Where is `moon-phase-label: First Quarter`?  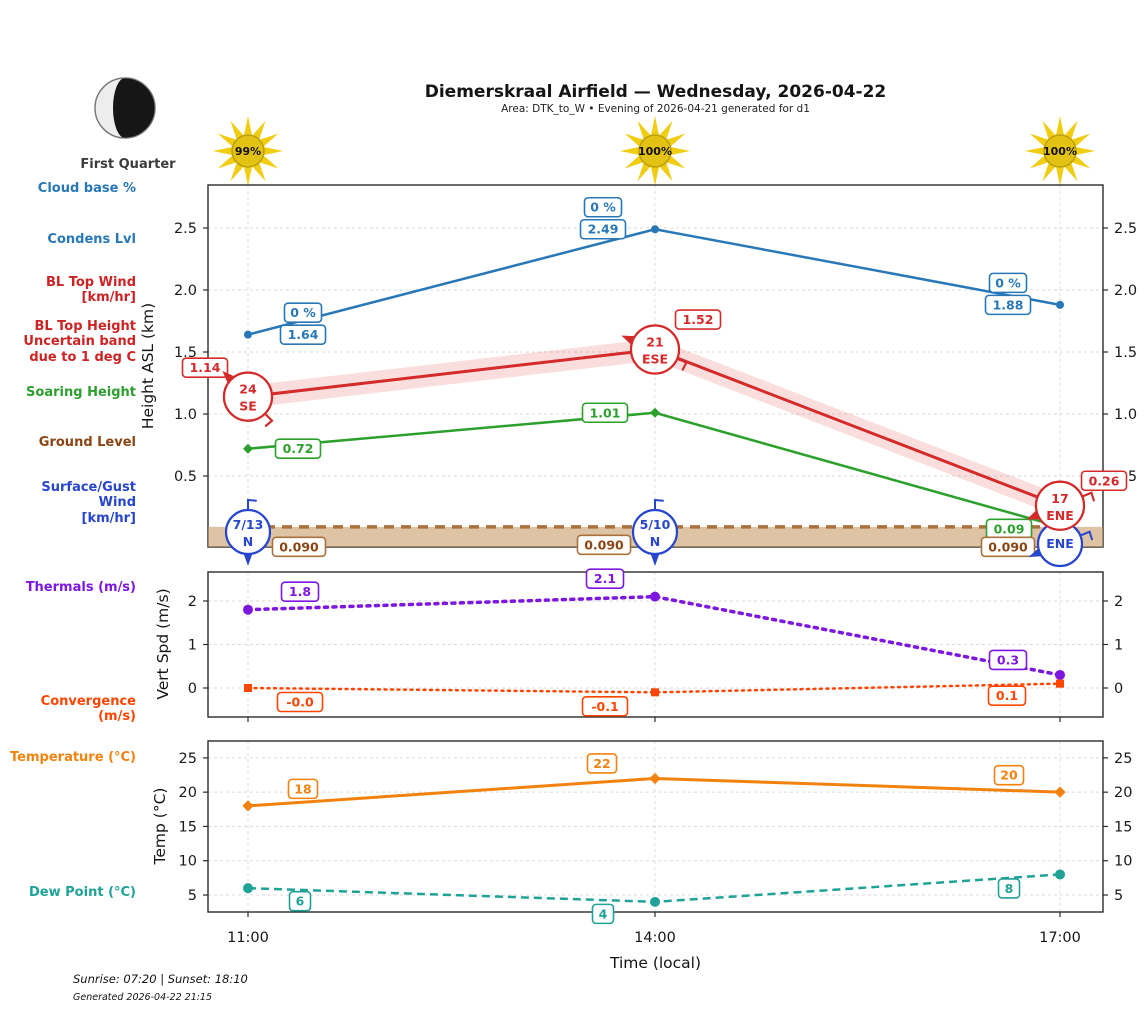 moon-phase-label: First Quarter is located at coordinates (128, 164).